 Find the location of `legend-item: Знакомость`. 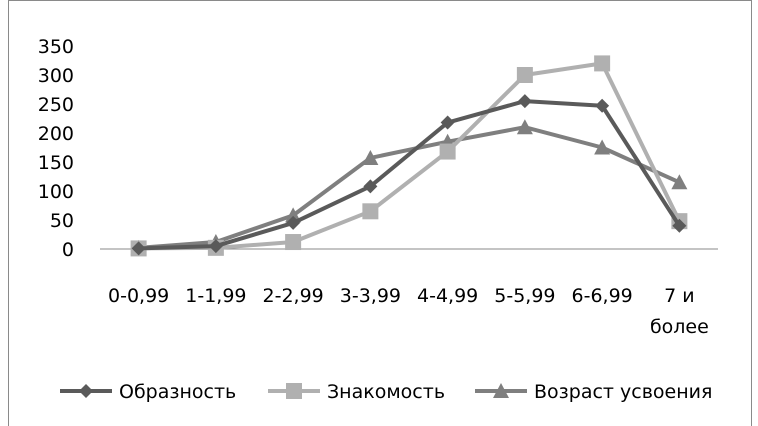

legend-item: Знакомость is located at coordinates (356, 392).